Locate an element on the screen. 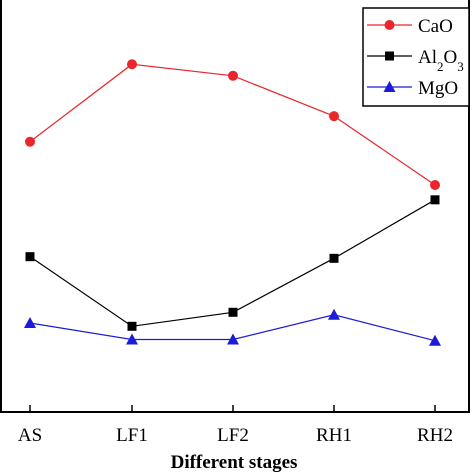  x-tick-label: LF1 is located at coordinates (132, 435).